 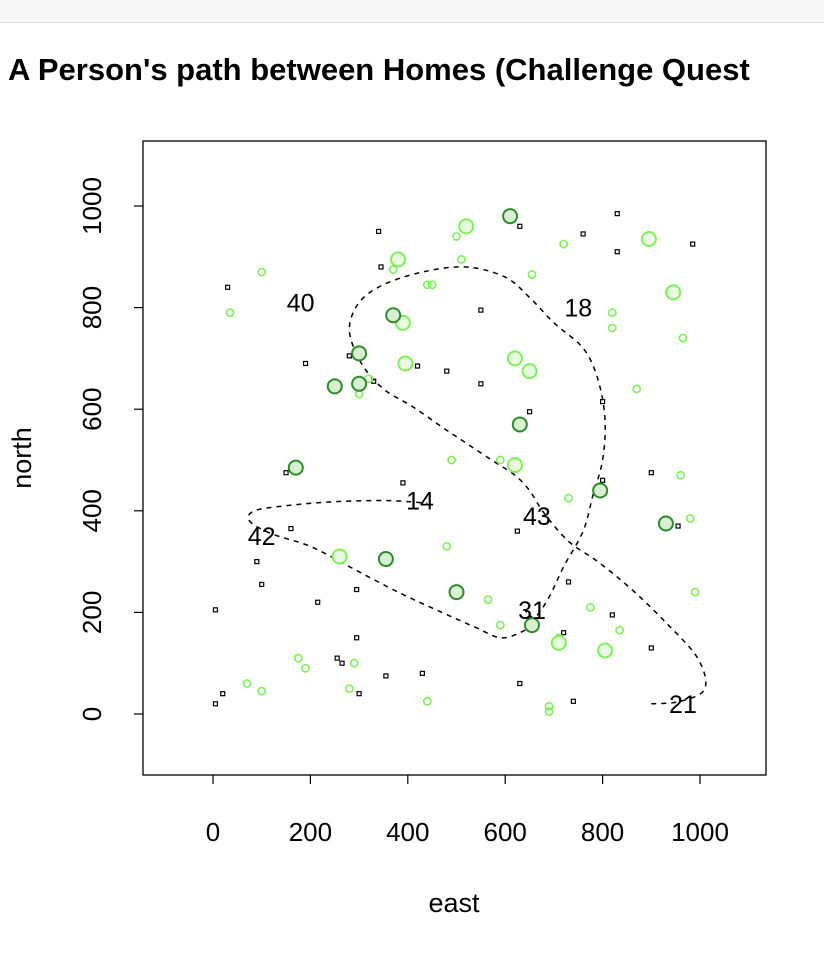 What do you see at coordinates (454, 903) in the screenshot?
I see `x-axis-label: east` at bounding box center [454, 903].